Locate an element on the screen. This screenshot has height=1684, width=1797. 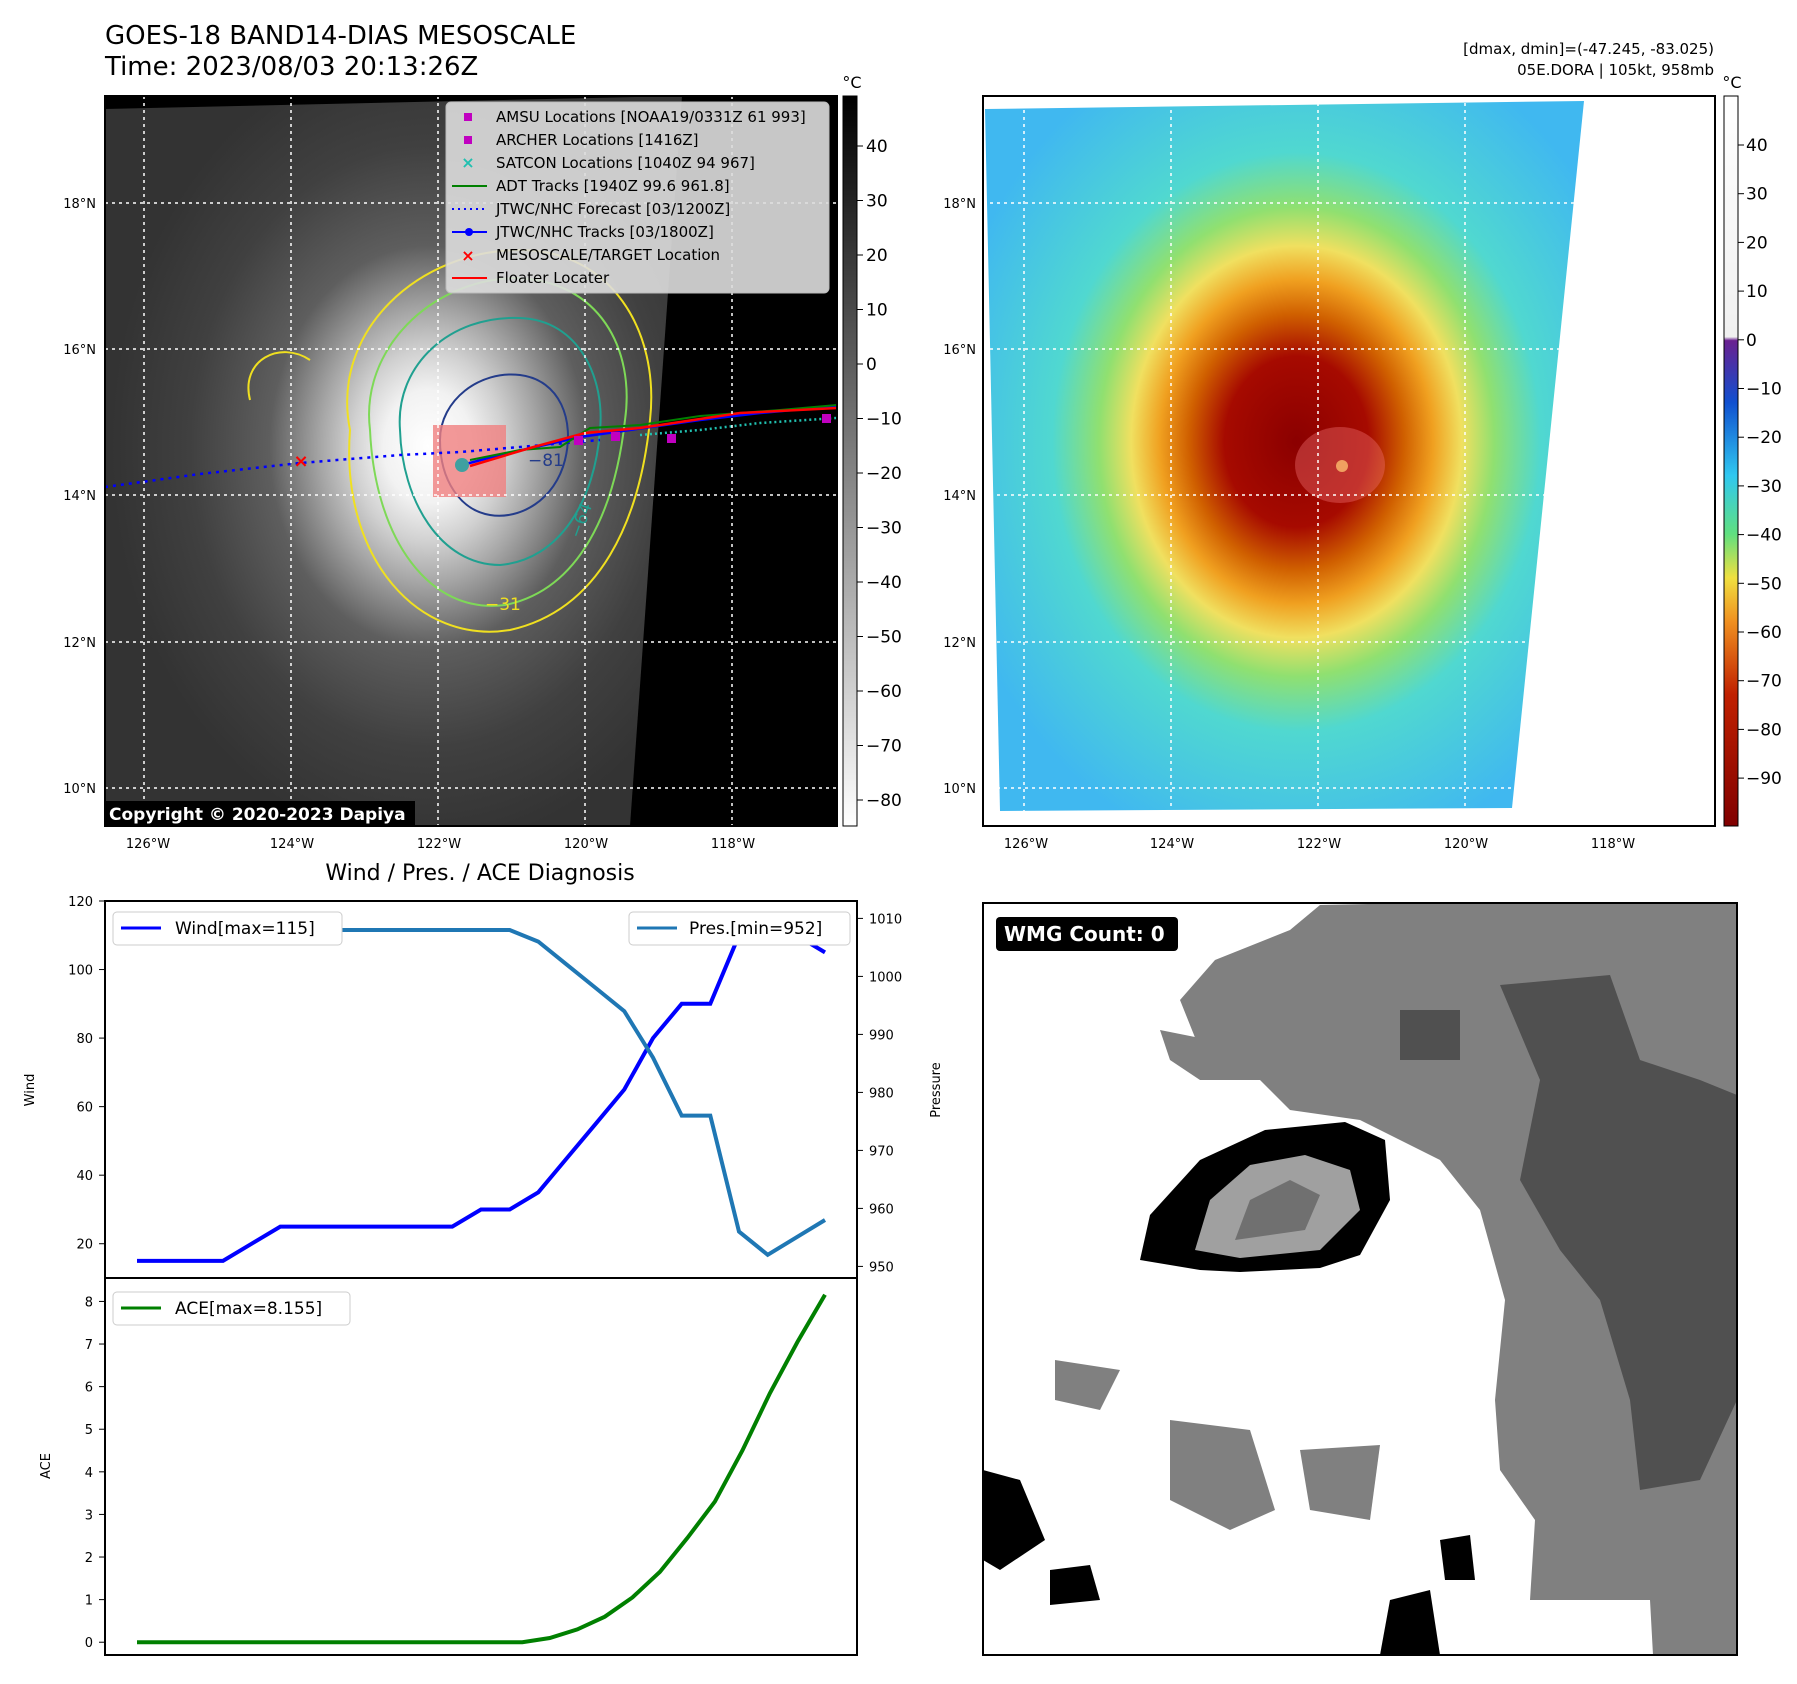
ace-lines is located at coordinates (482, 1469).